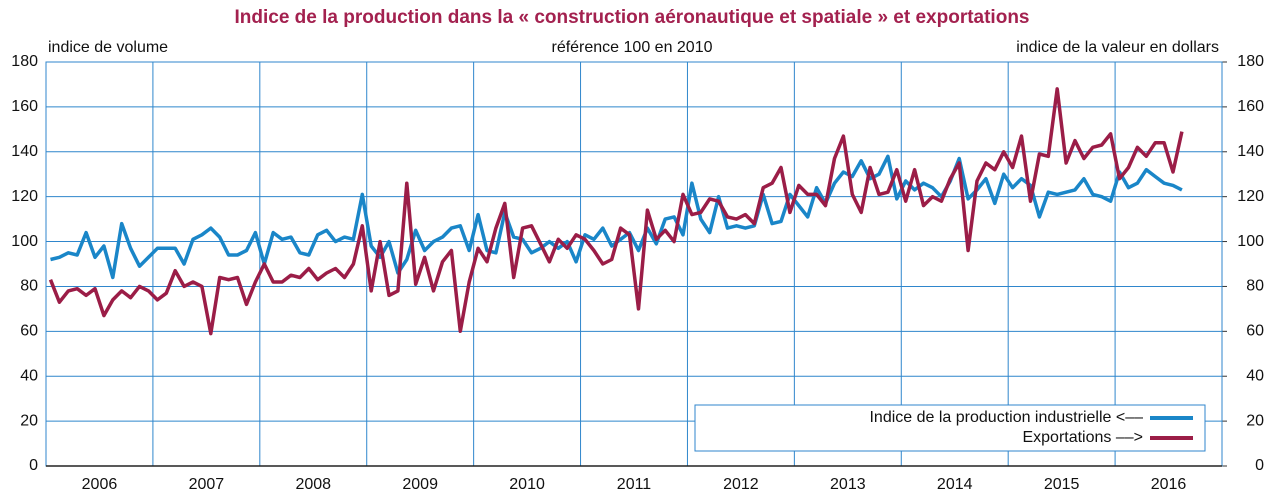 This screenshot has height=495, width=1265. What do you see at coordinates (420, 484) in the screenshot?
I see `x-tick-label: 2009` at bounding box center [420, 484].